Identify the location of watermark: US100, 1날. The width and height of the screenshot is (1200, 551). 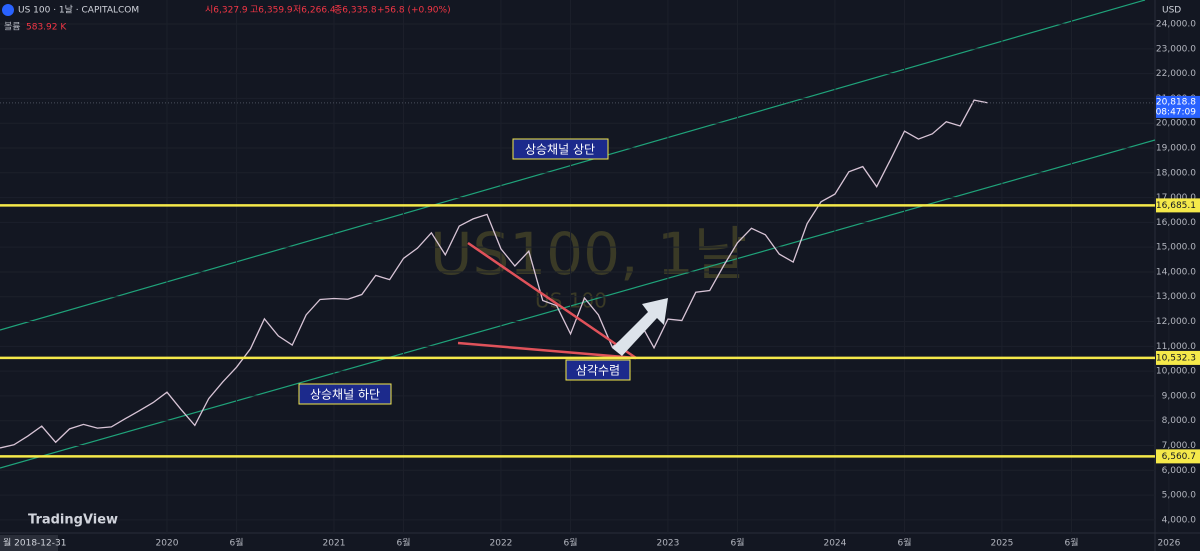
(588, 254).